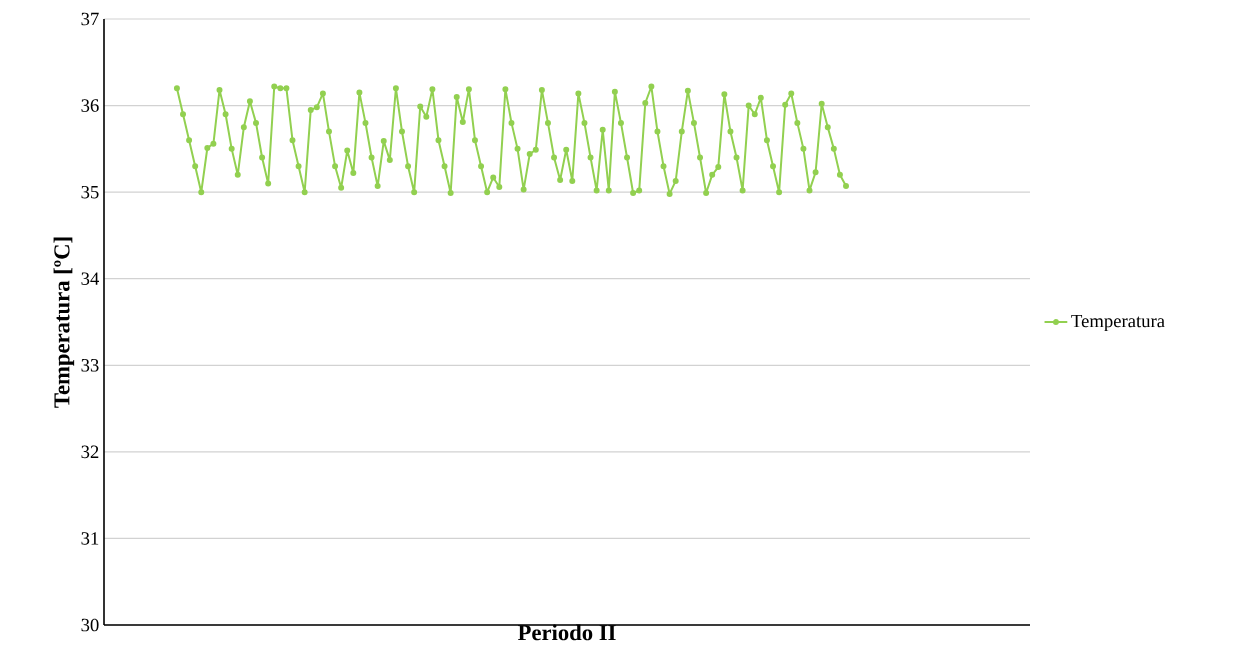  Describe the element at coordinates (90, 105) in the screenshot. I see `y-tick-label: 36` at that location.